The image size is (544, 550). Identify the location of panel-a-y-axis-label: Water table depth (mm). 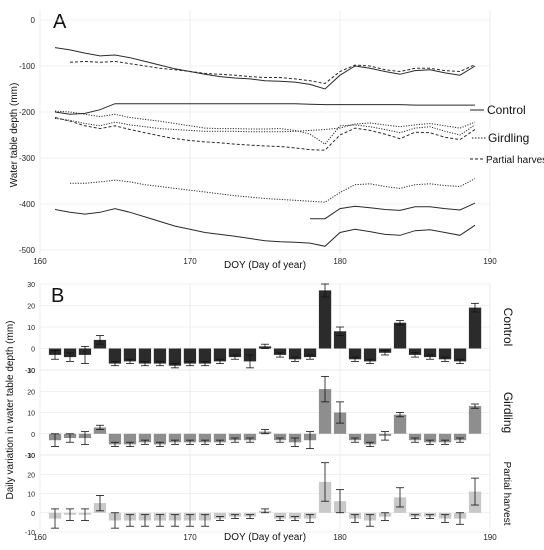
(14, 135).